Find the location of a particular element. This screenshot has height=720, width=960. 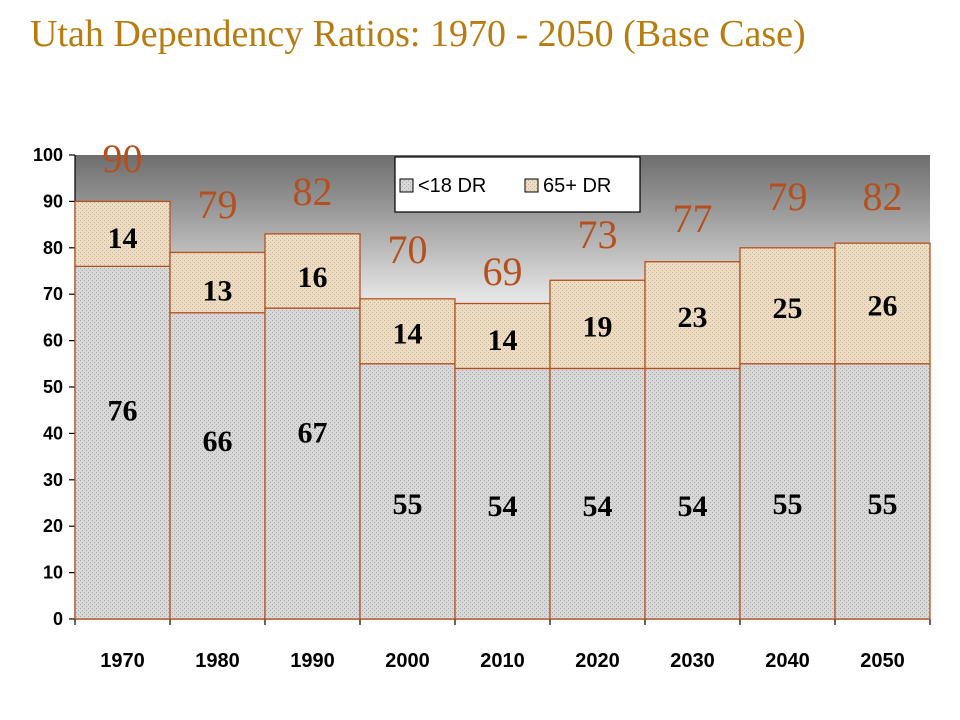

bar-under18-1970 is located at coordinates (122, 442).